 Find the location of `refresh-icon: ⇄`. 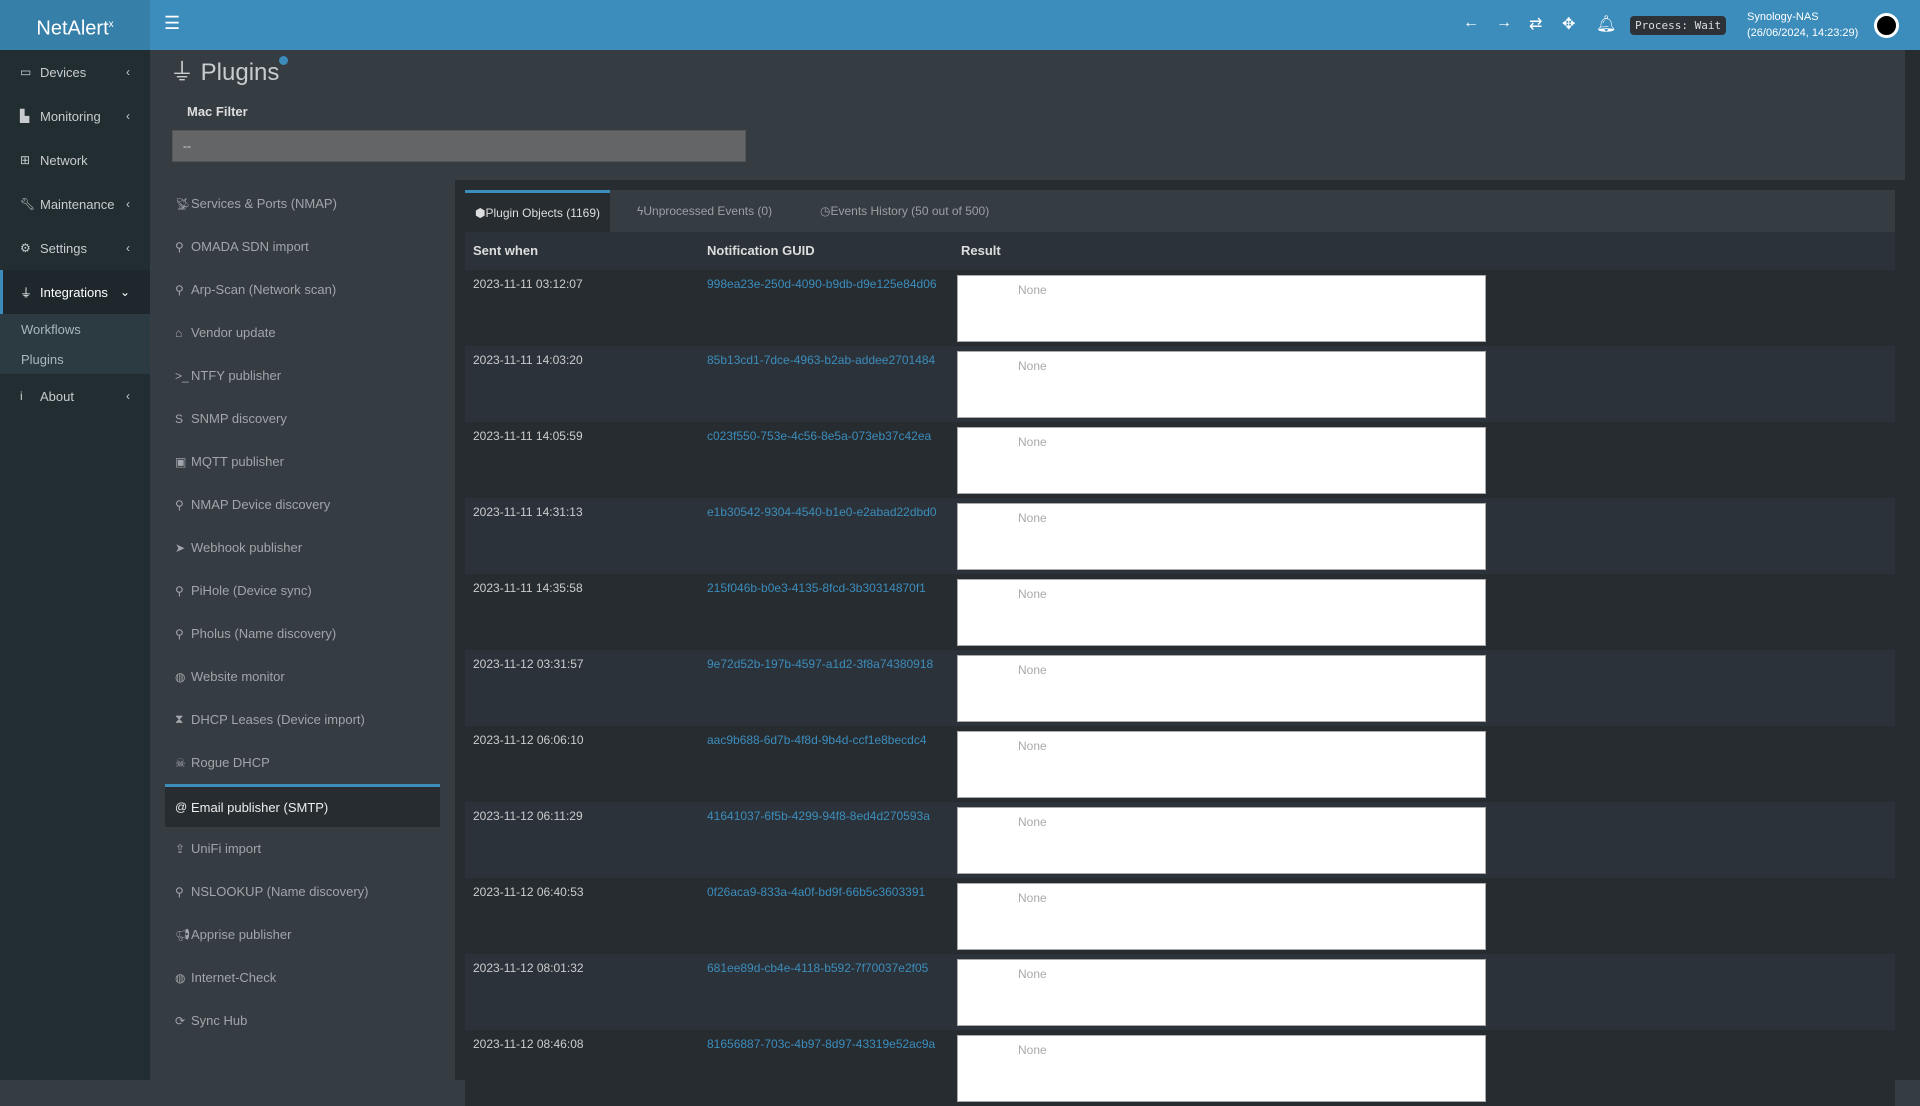

refresh-icon: ⇄ is located at coordinates (1536, 24).